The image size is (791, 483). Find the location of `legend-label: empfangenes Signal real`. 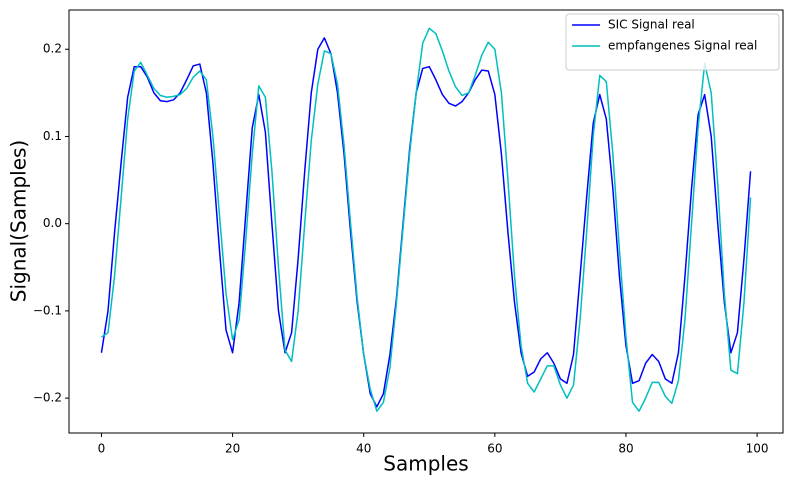

legend-label: empfangenes Signal real is located at coordinates (682, 46).